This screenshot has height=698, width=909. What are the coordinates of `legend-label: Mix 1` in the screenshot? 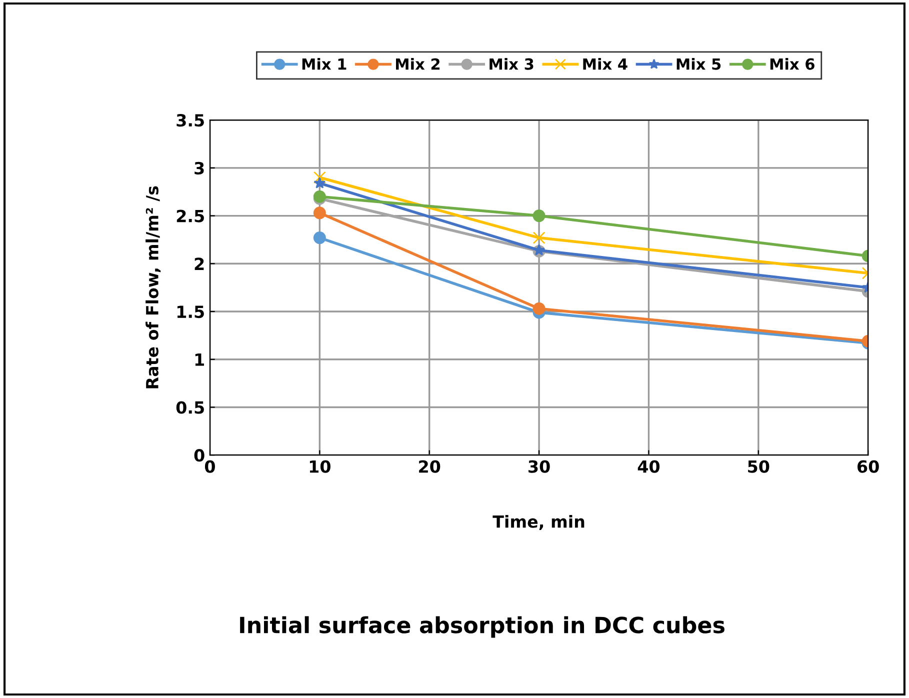 It's located at (324, 64).